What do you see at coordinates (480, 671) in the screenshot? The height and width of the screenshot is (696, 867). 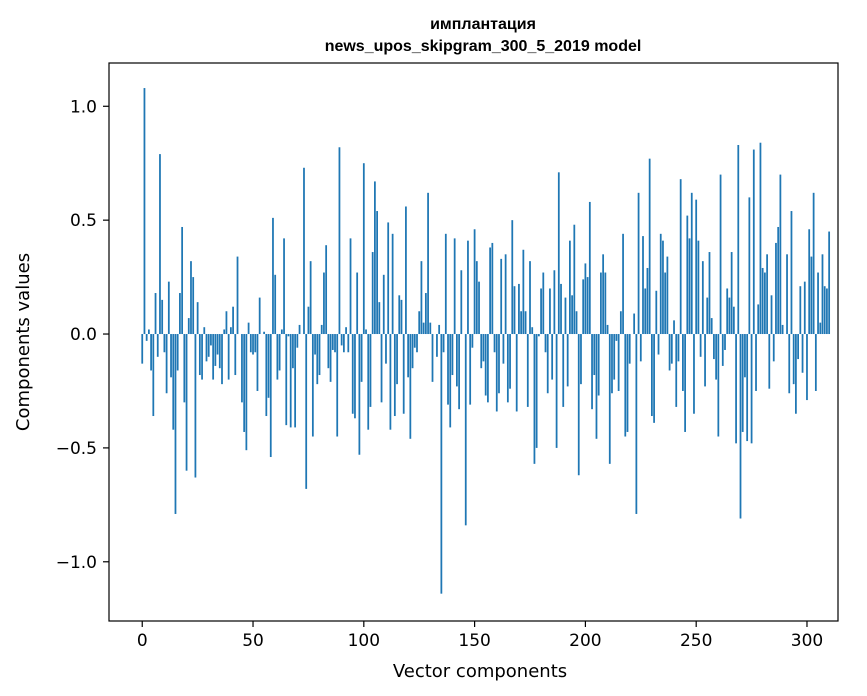 I see `x-axis-label: Vector components` at bounding box center [480, 671].